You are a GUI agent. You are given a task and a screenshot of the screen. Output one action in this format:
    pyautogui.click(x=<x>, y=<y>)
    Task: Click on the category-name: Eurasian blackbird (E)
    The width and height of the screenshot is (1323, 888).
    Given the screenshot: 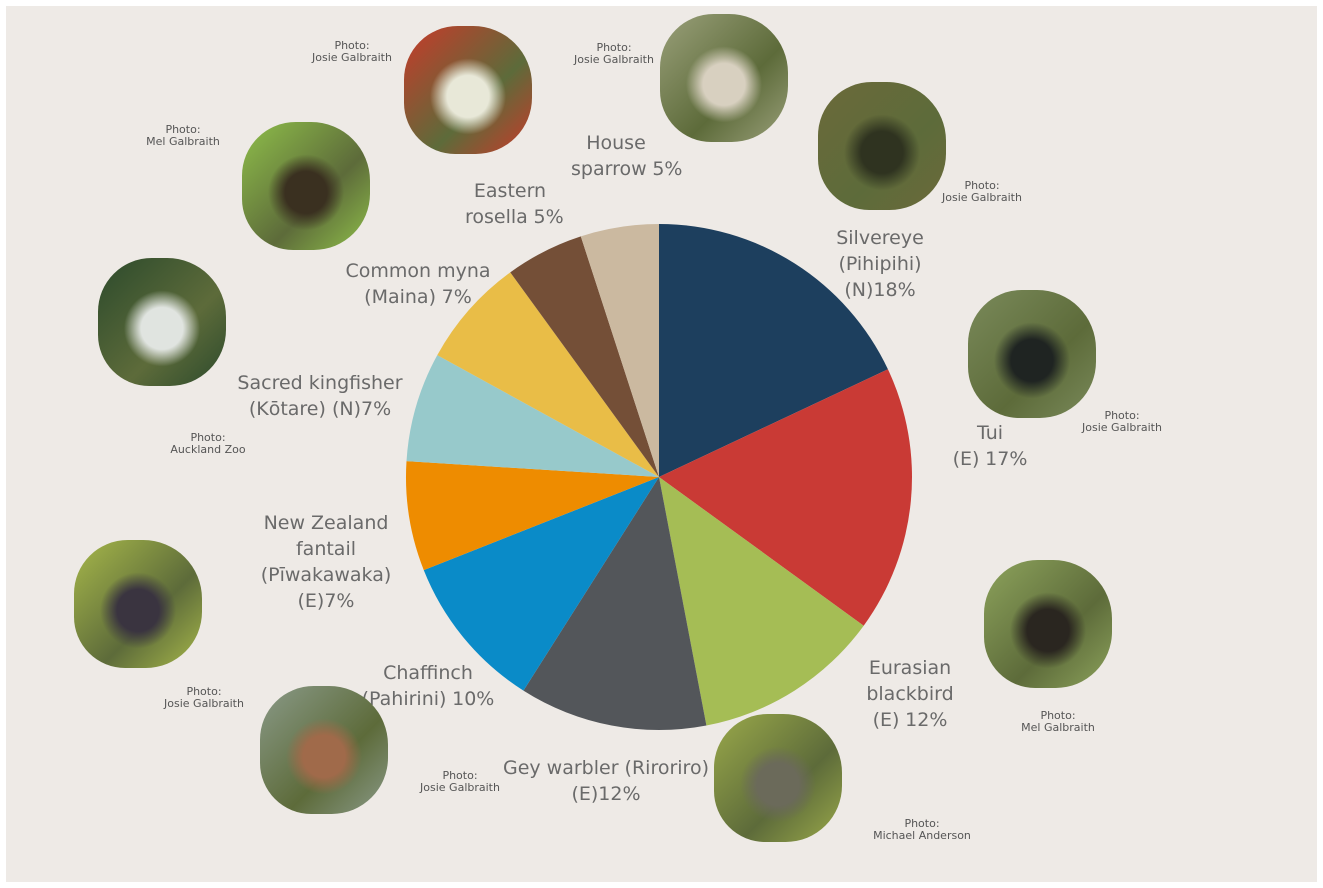 What is the action you would take?
    pyautogui.click(x=910, y=694)
    